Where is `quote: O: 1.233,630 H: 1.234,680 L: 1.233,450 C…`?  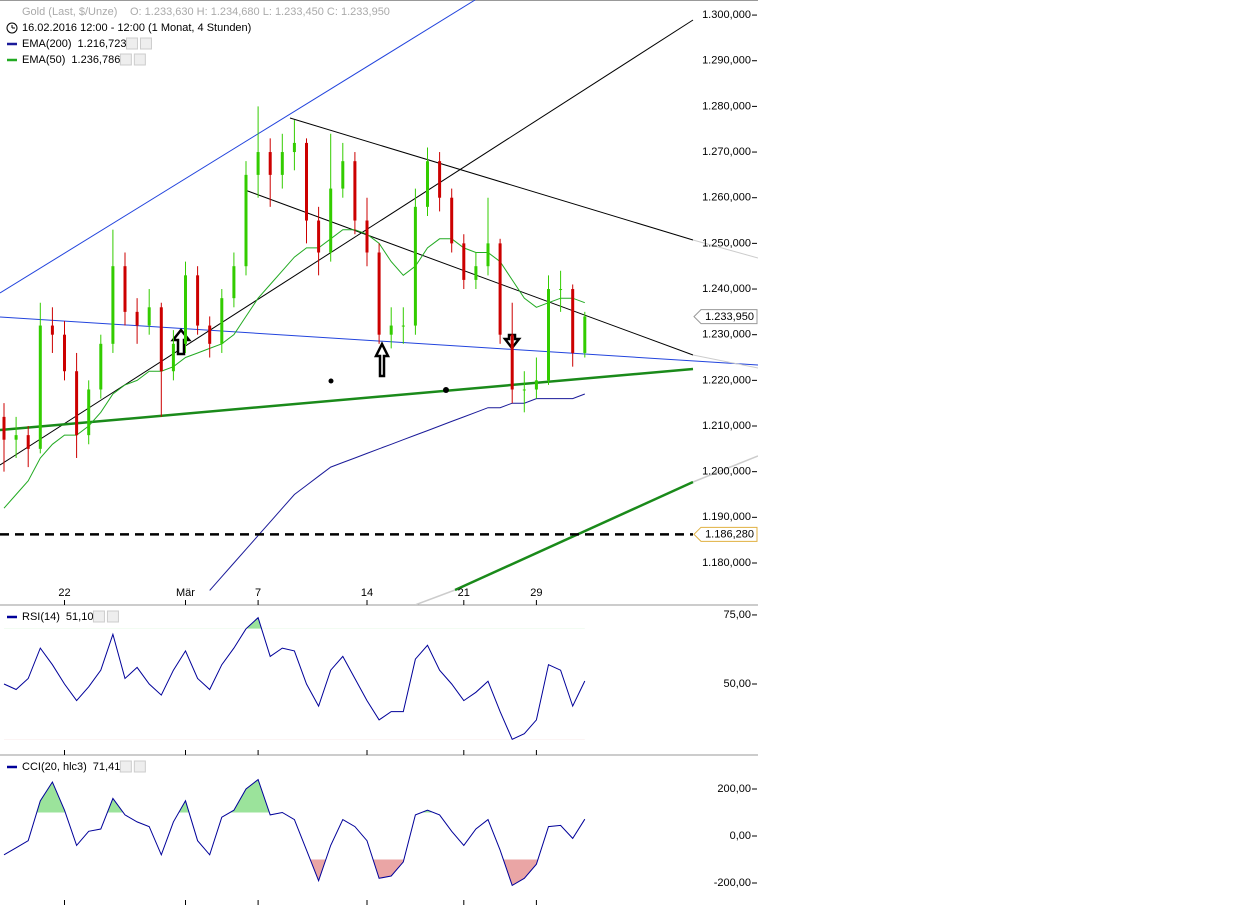
quote: O: 1.233,630 H: 1.234,680 L: 1.233,450 C… is located at coordinates (260, 12).